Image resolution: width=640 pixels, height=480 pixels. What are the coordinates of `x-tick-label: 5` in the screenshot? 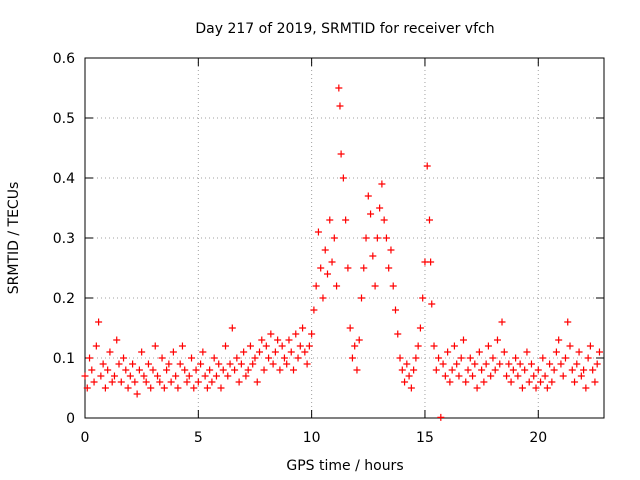 It's located at (198, 438).